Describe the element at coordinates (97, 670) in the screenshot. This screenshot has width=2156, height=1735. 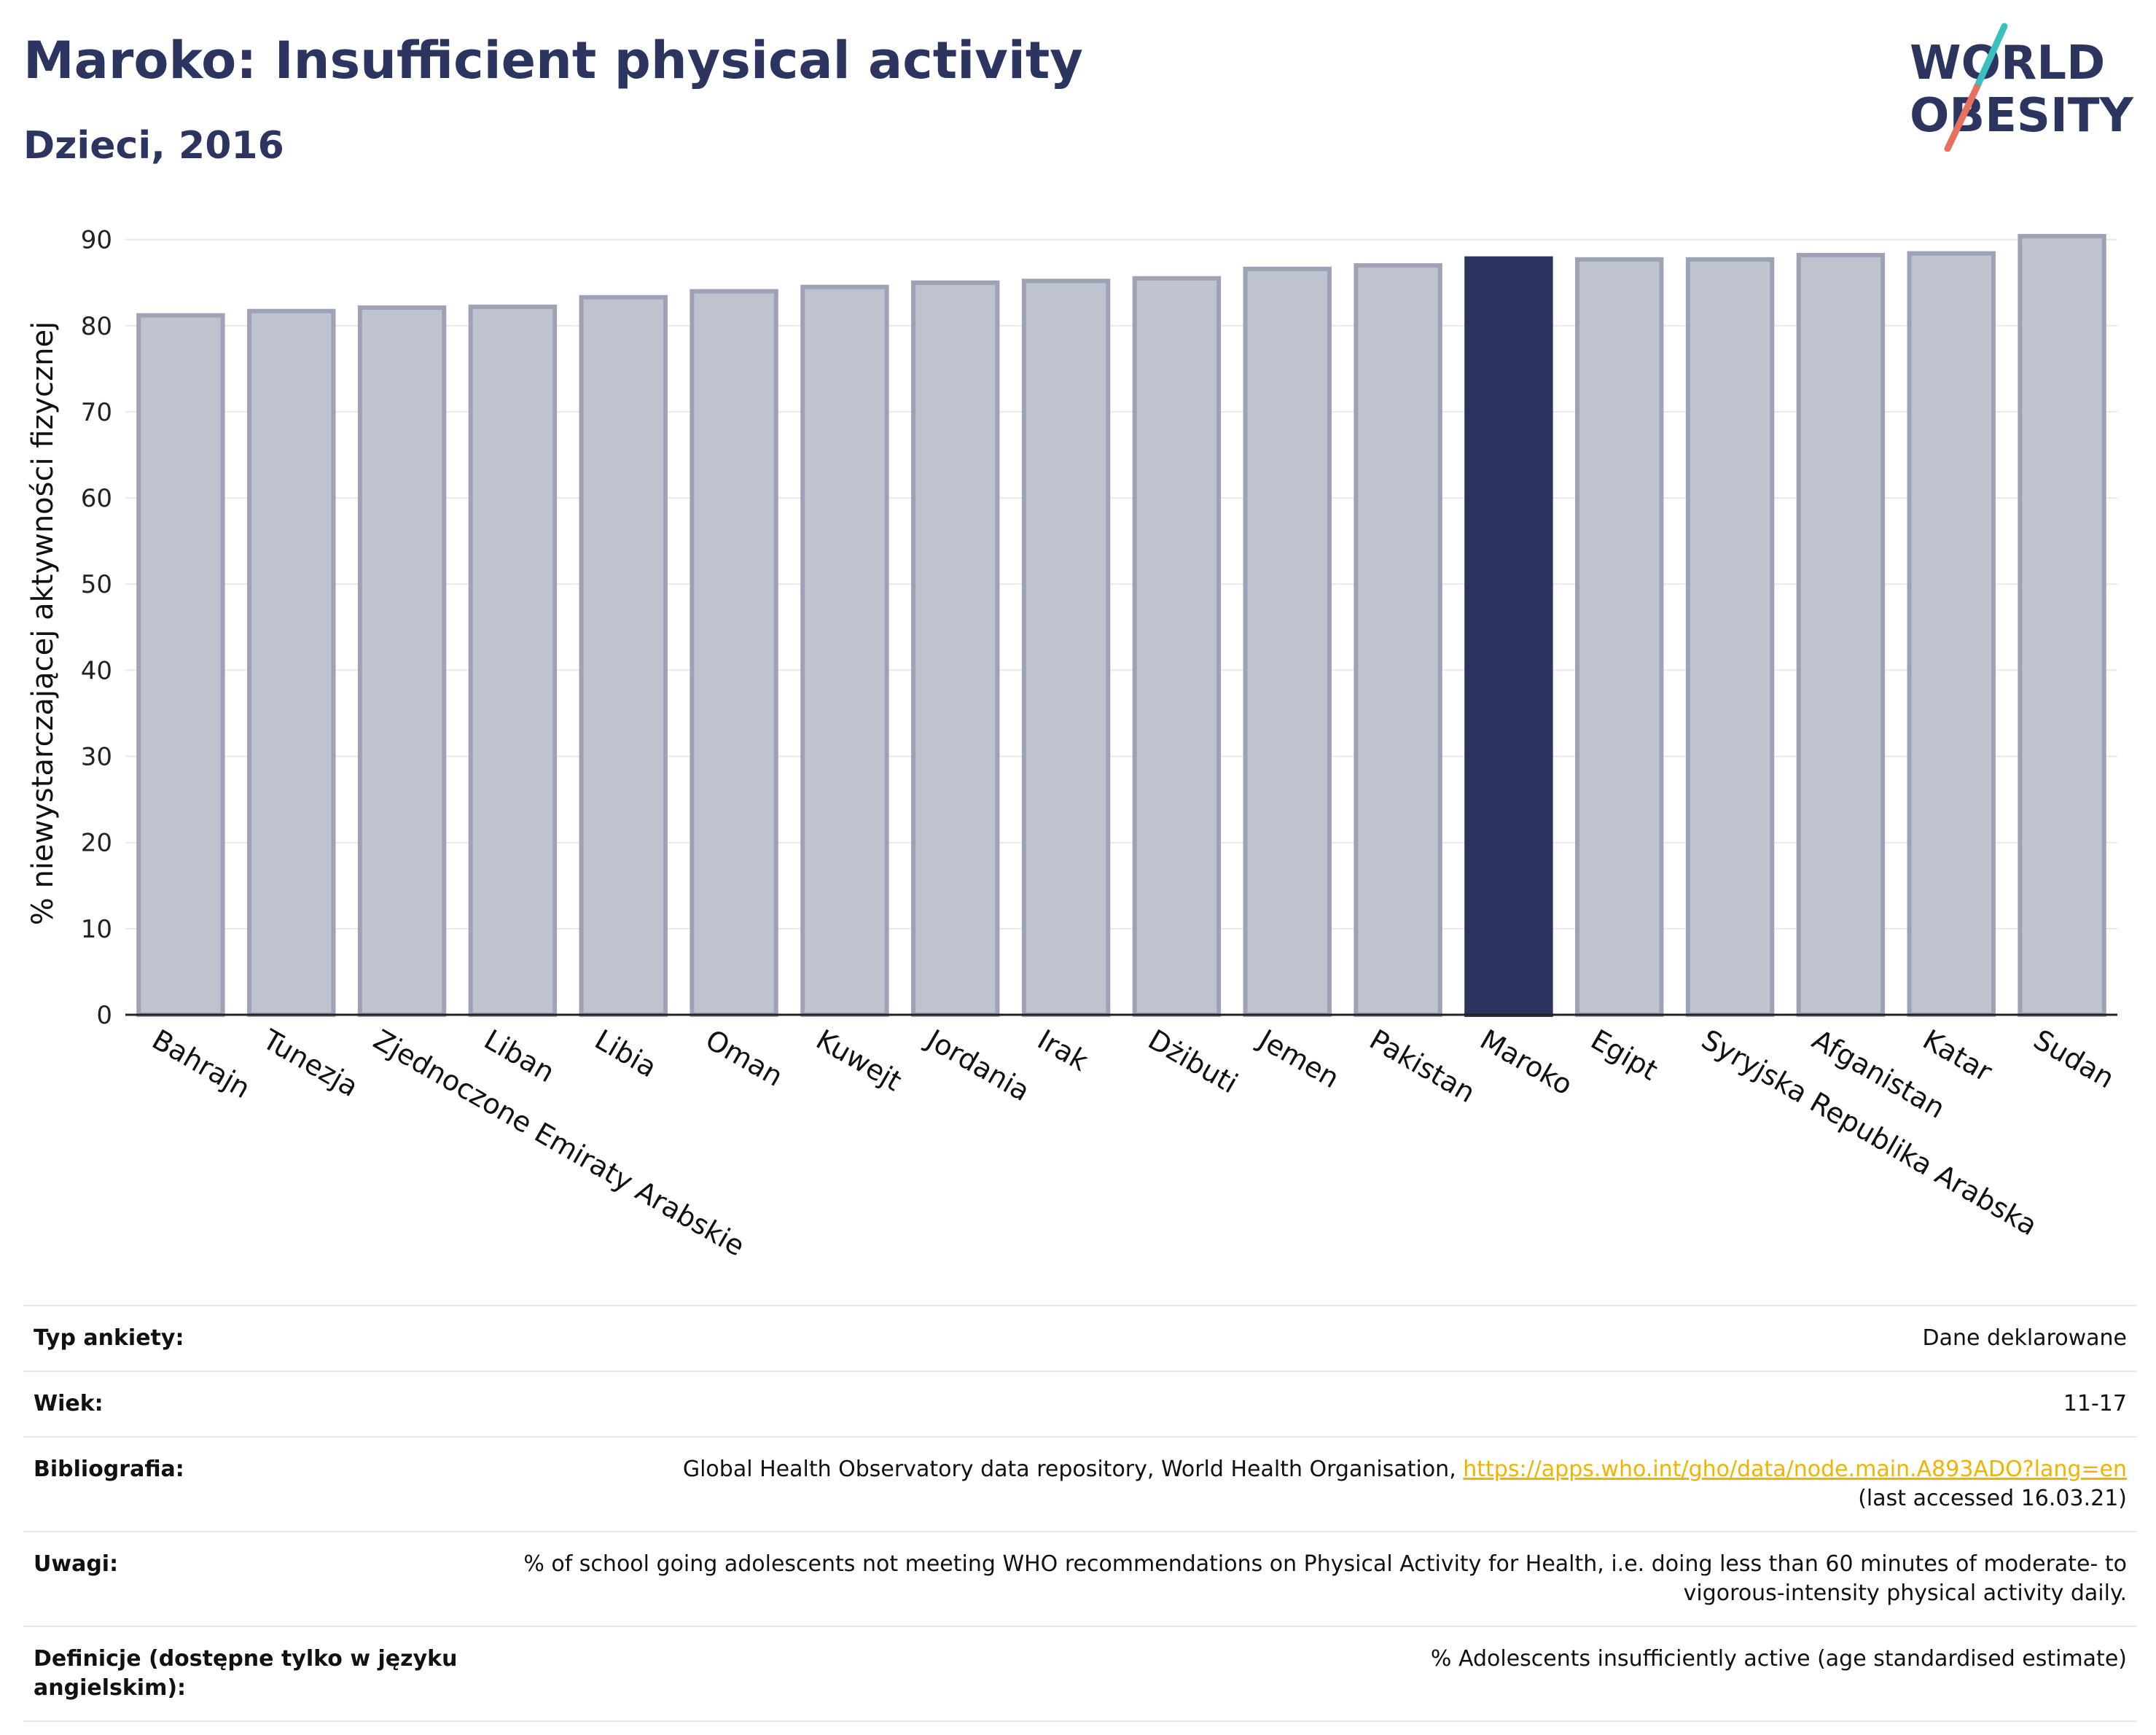
I see `y-tick-label: 40` at that location.